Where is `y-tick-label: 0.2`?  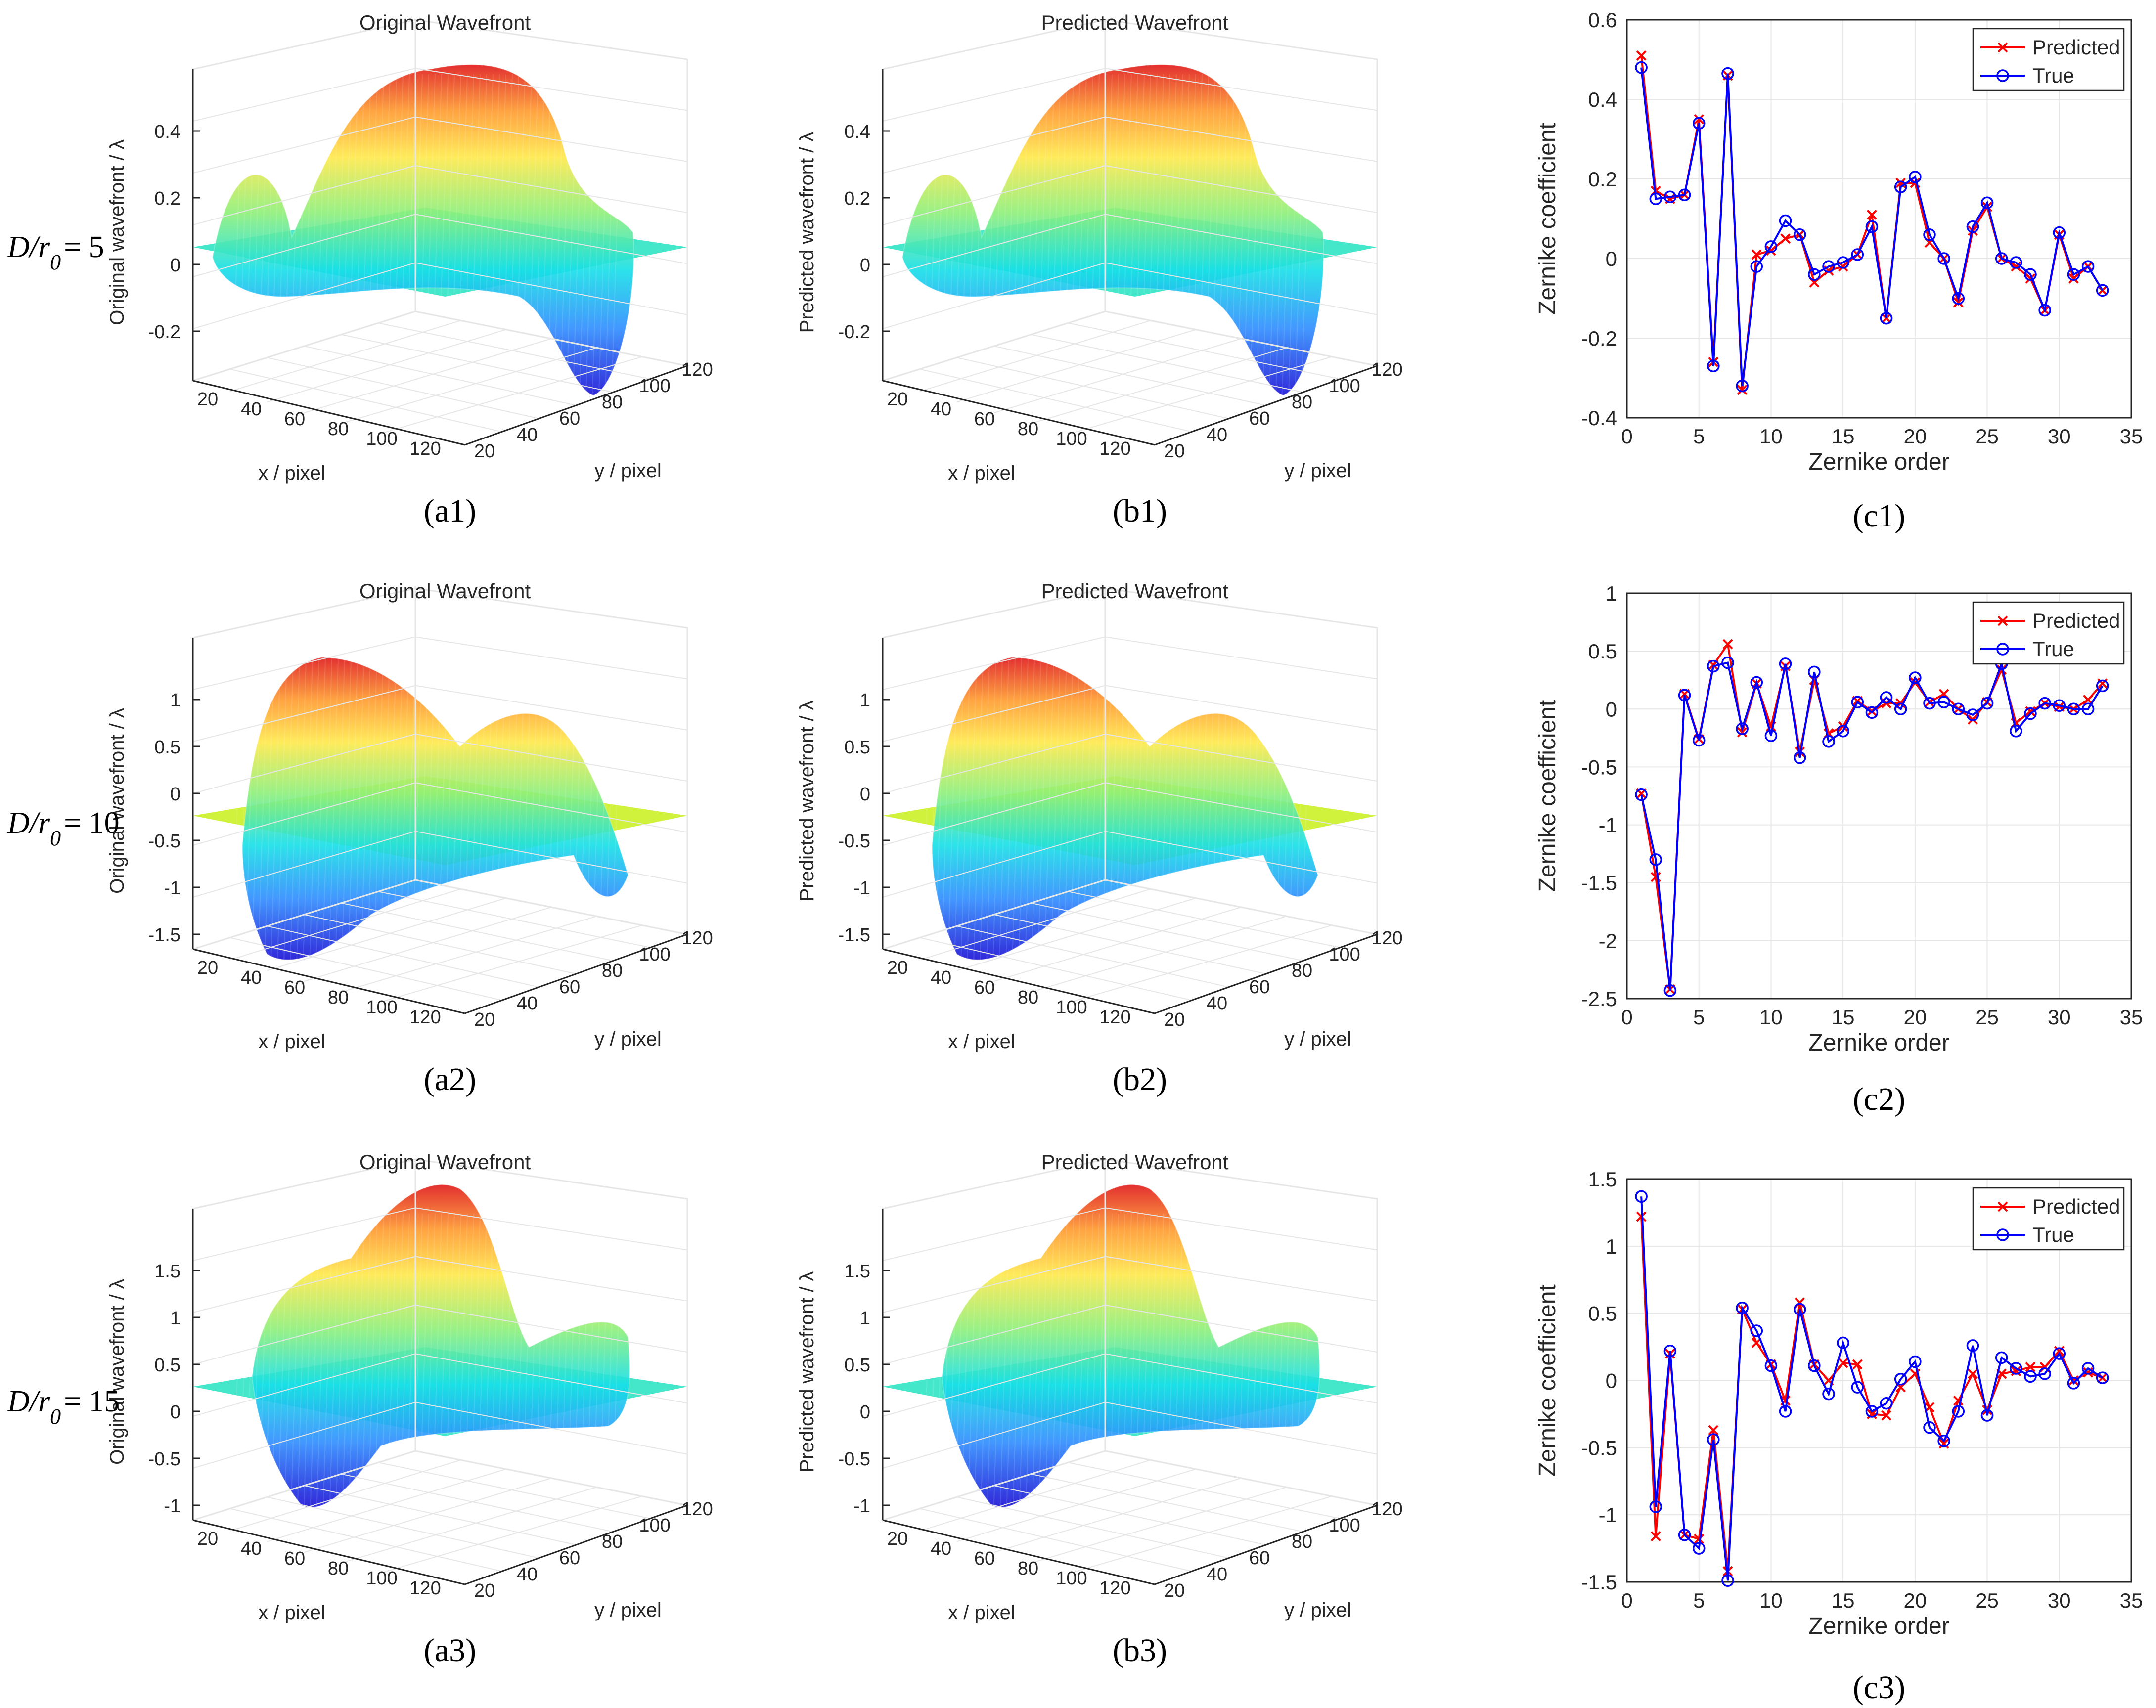
y-tick-label: 0.2 is located at coordinates (1602, 179).